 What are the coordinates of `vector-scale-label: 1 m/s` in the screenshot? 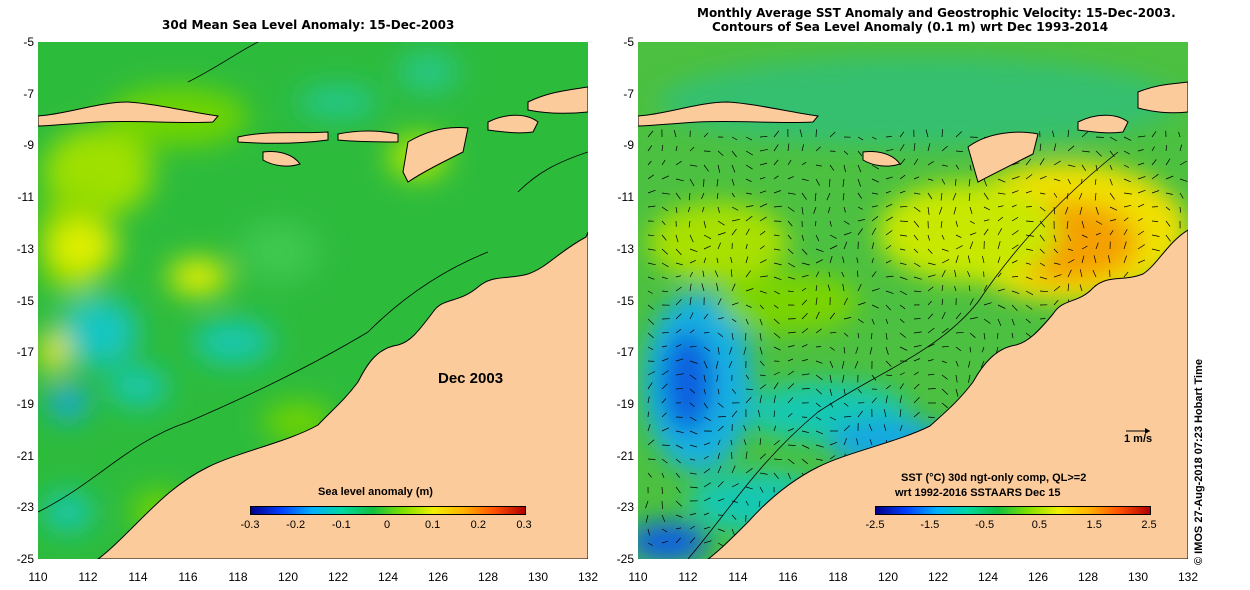 It's located at (1138, 439).